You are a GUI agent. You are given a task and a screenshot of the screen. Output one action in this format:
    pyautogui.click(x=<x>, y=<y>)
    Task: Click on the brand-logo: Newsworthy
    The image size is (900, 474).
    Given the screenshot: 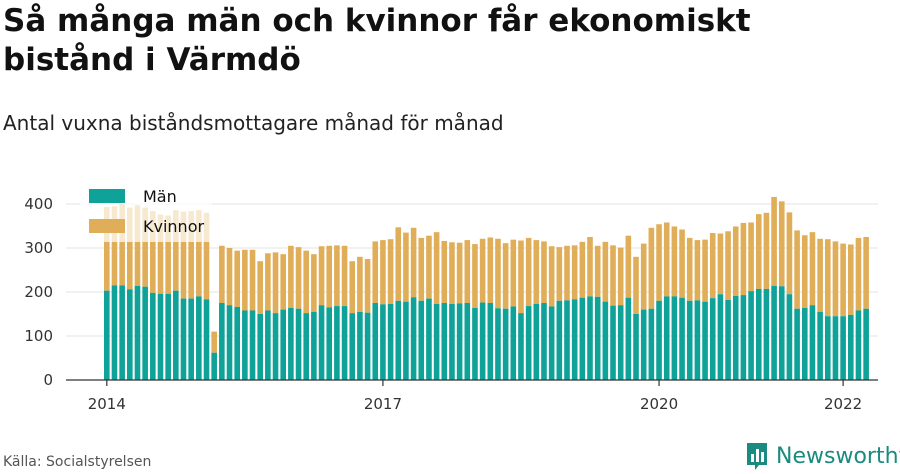 What is the action you would take?
    pyautogui.click(x=822, y=456)
    